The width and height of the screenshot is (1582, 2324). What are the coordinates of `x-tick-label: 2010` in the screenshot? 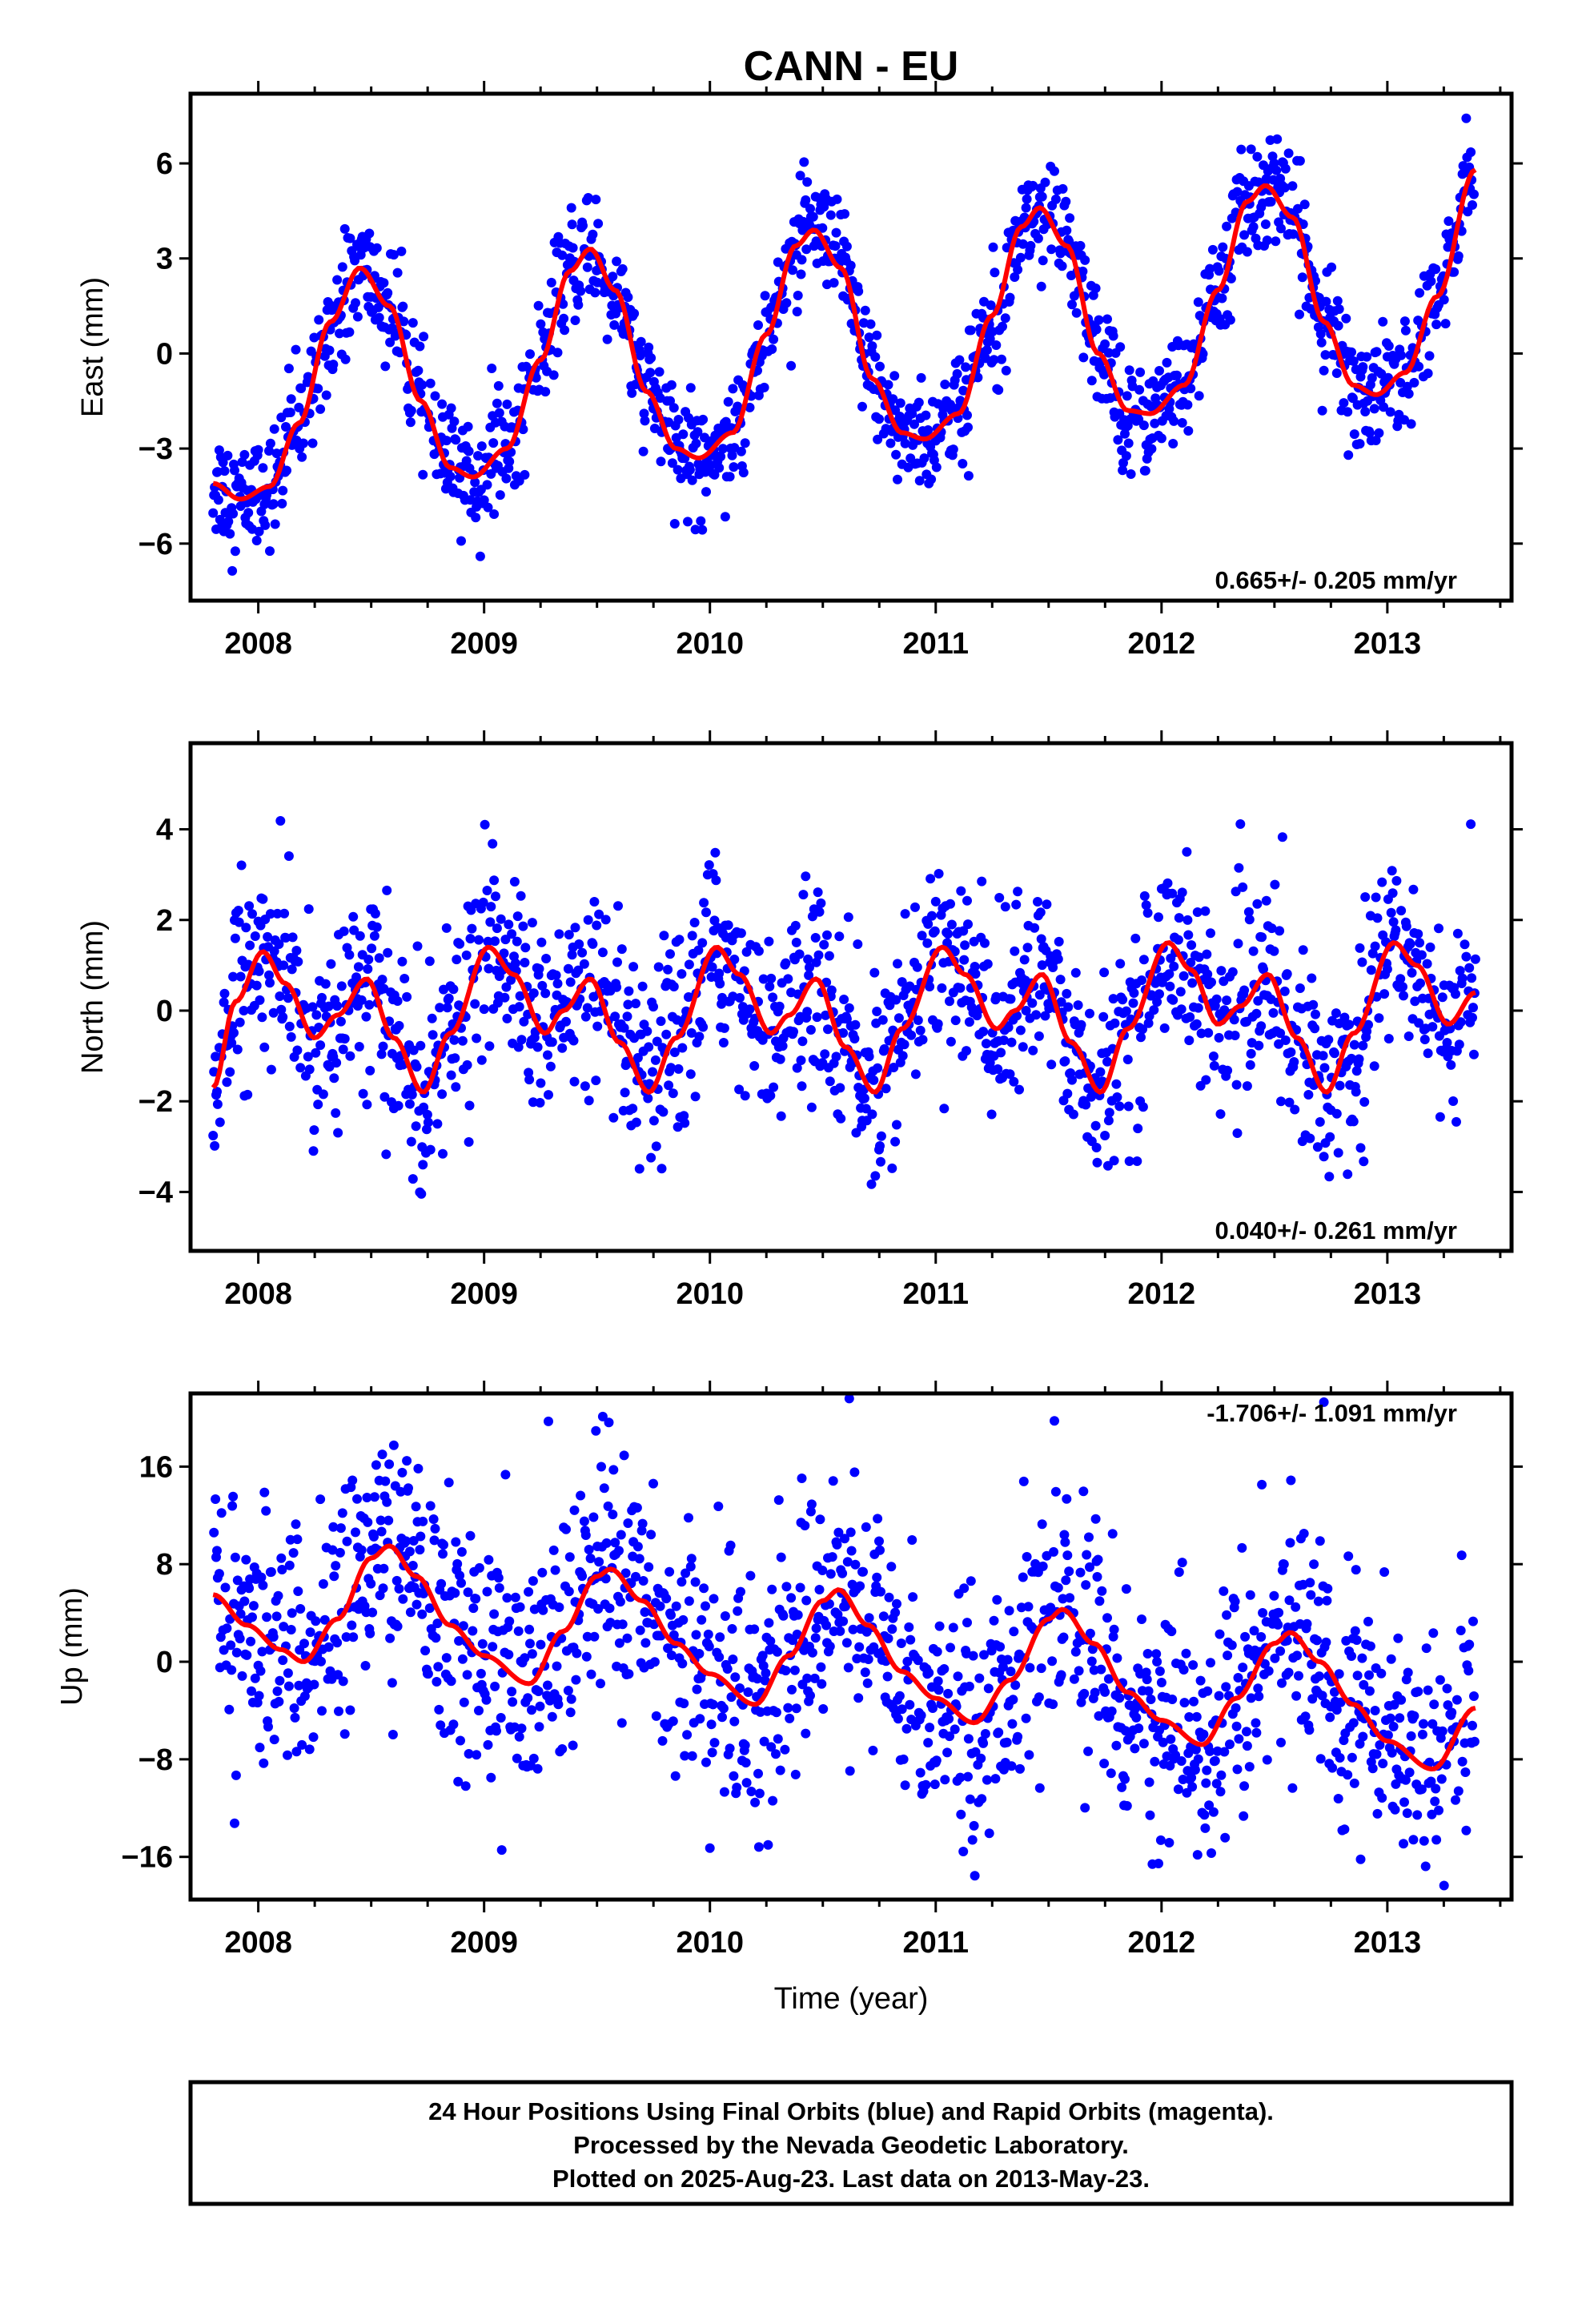 It's located at (710, 1294).